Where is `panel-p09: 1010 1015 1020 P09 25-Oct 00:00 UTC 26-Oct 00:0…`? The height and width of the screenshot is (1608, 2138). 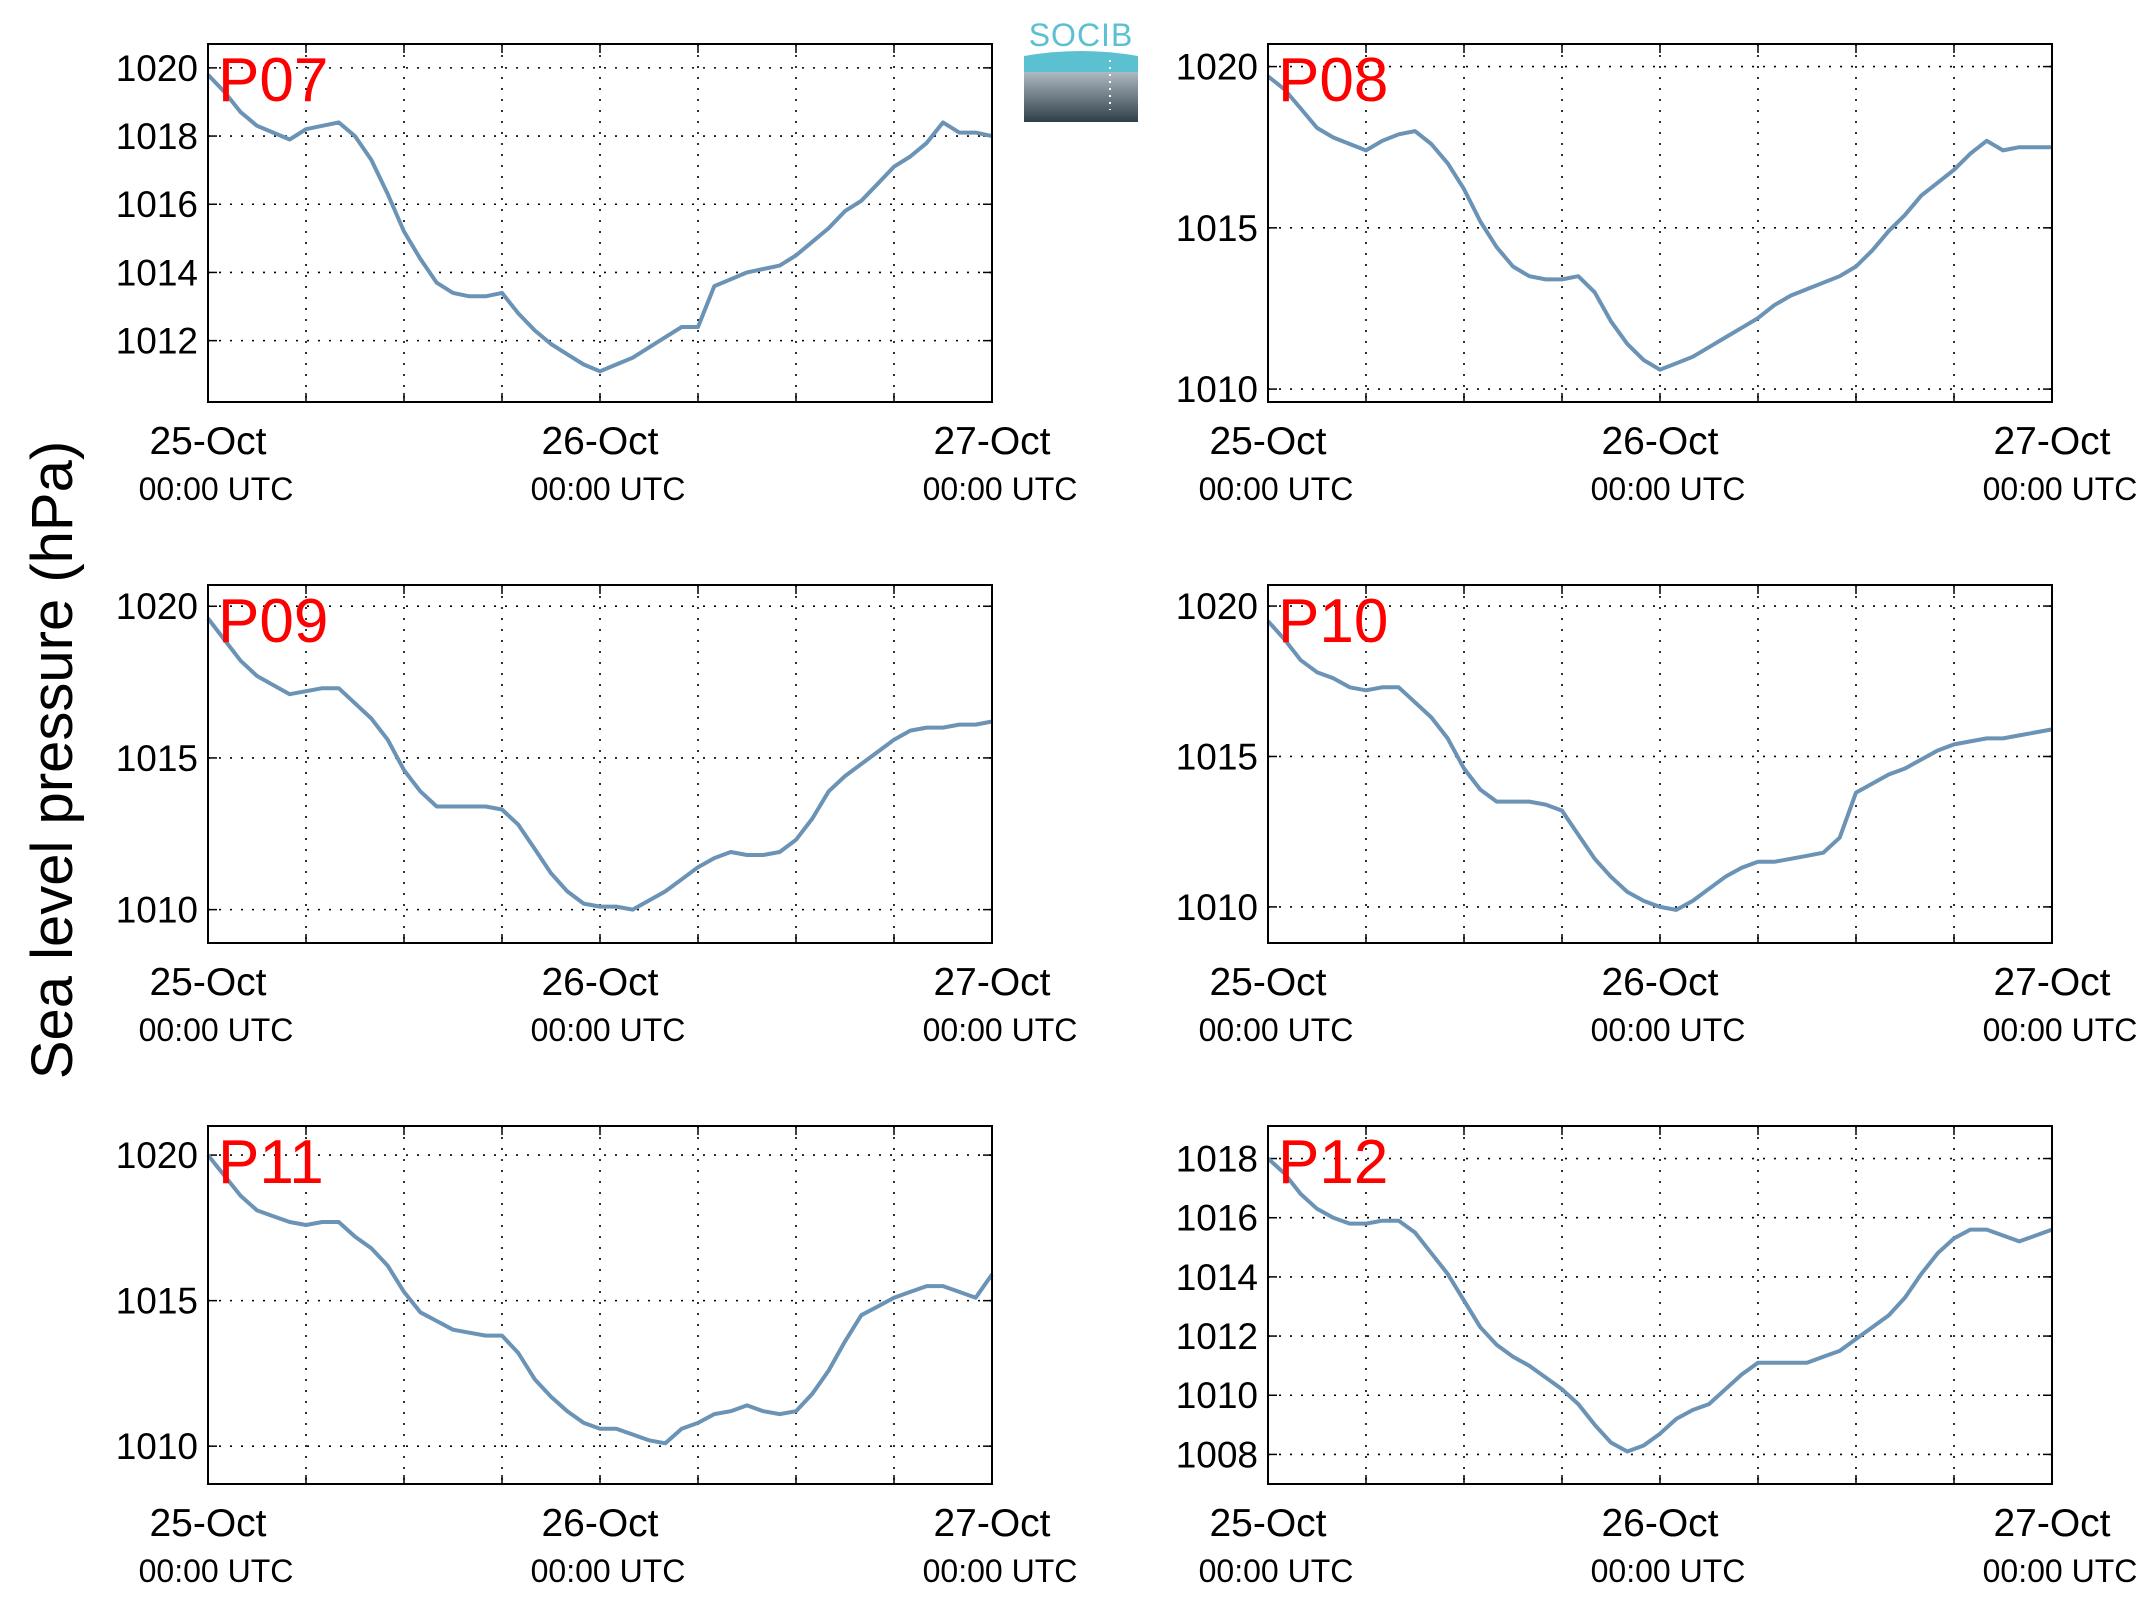 panel-p09: 1010 1015 1020 P09 25-Oct 00:00 UTC 26-Oct 00:0… is located at coordinates (597, 816).